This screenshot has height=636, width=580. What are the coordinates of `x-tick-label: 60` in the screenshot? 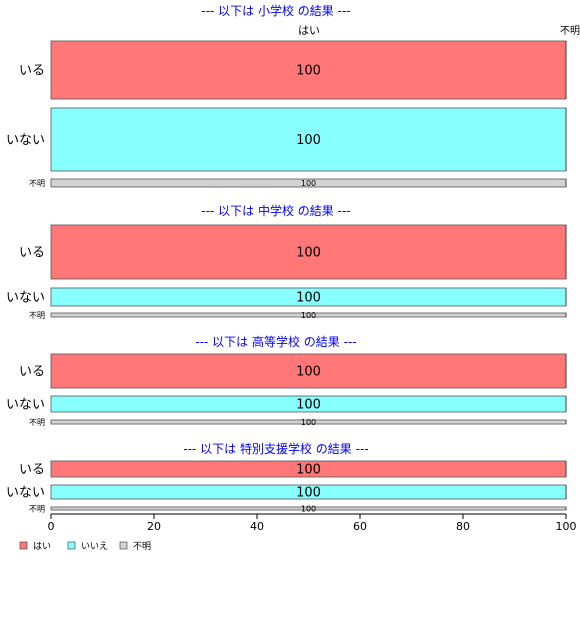 It's located at (360, 526).